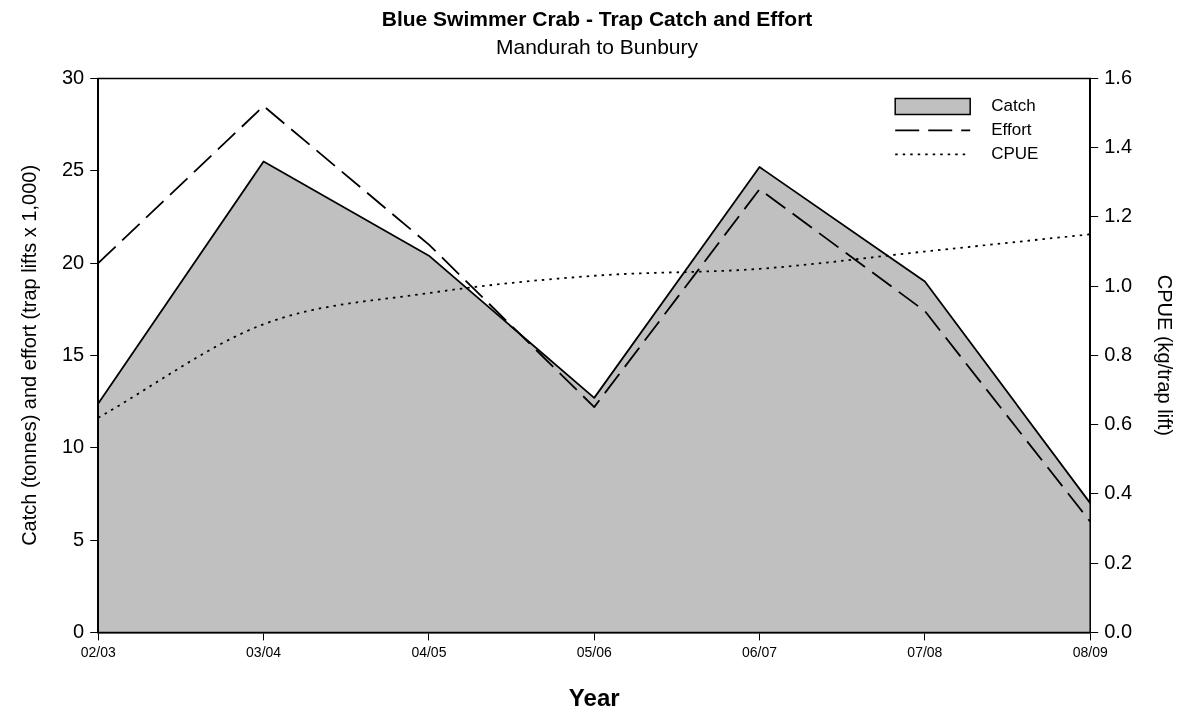 The image size is (1196, 724). I want to click on y2-tick-label: 0.6, so click(1118, 423).